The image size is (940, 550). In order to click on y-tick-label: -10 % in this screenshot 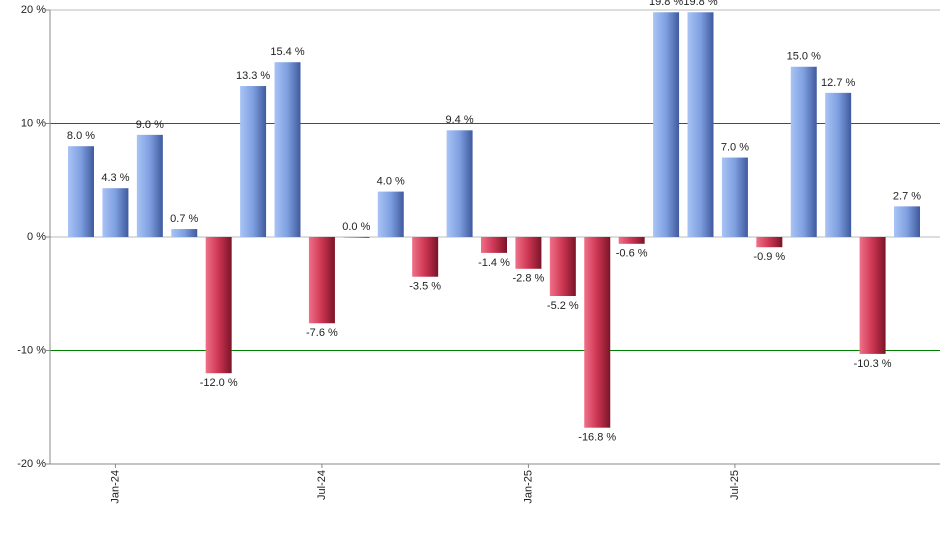, I will do `click(31, 350)`.